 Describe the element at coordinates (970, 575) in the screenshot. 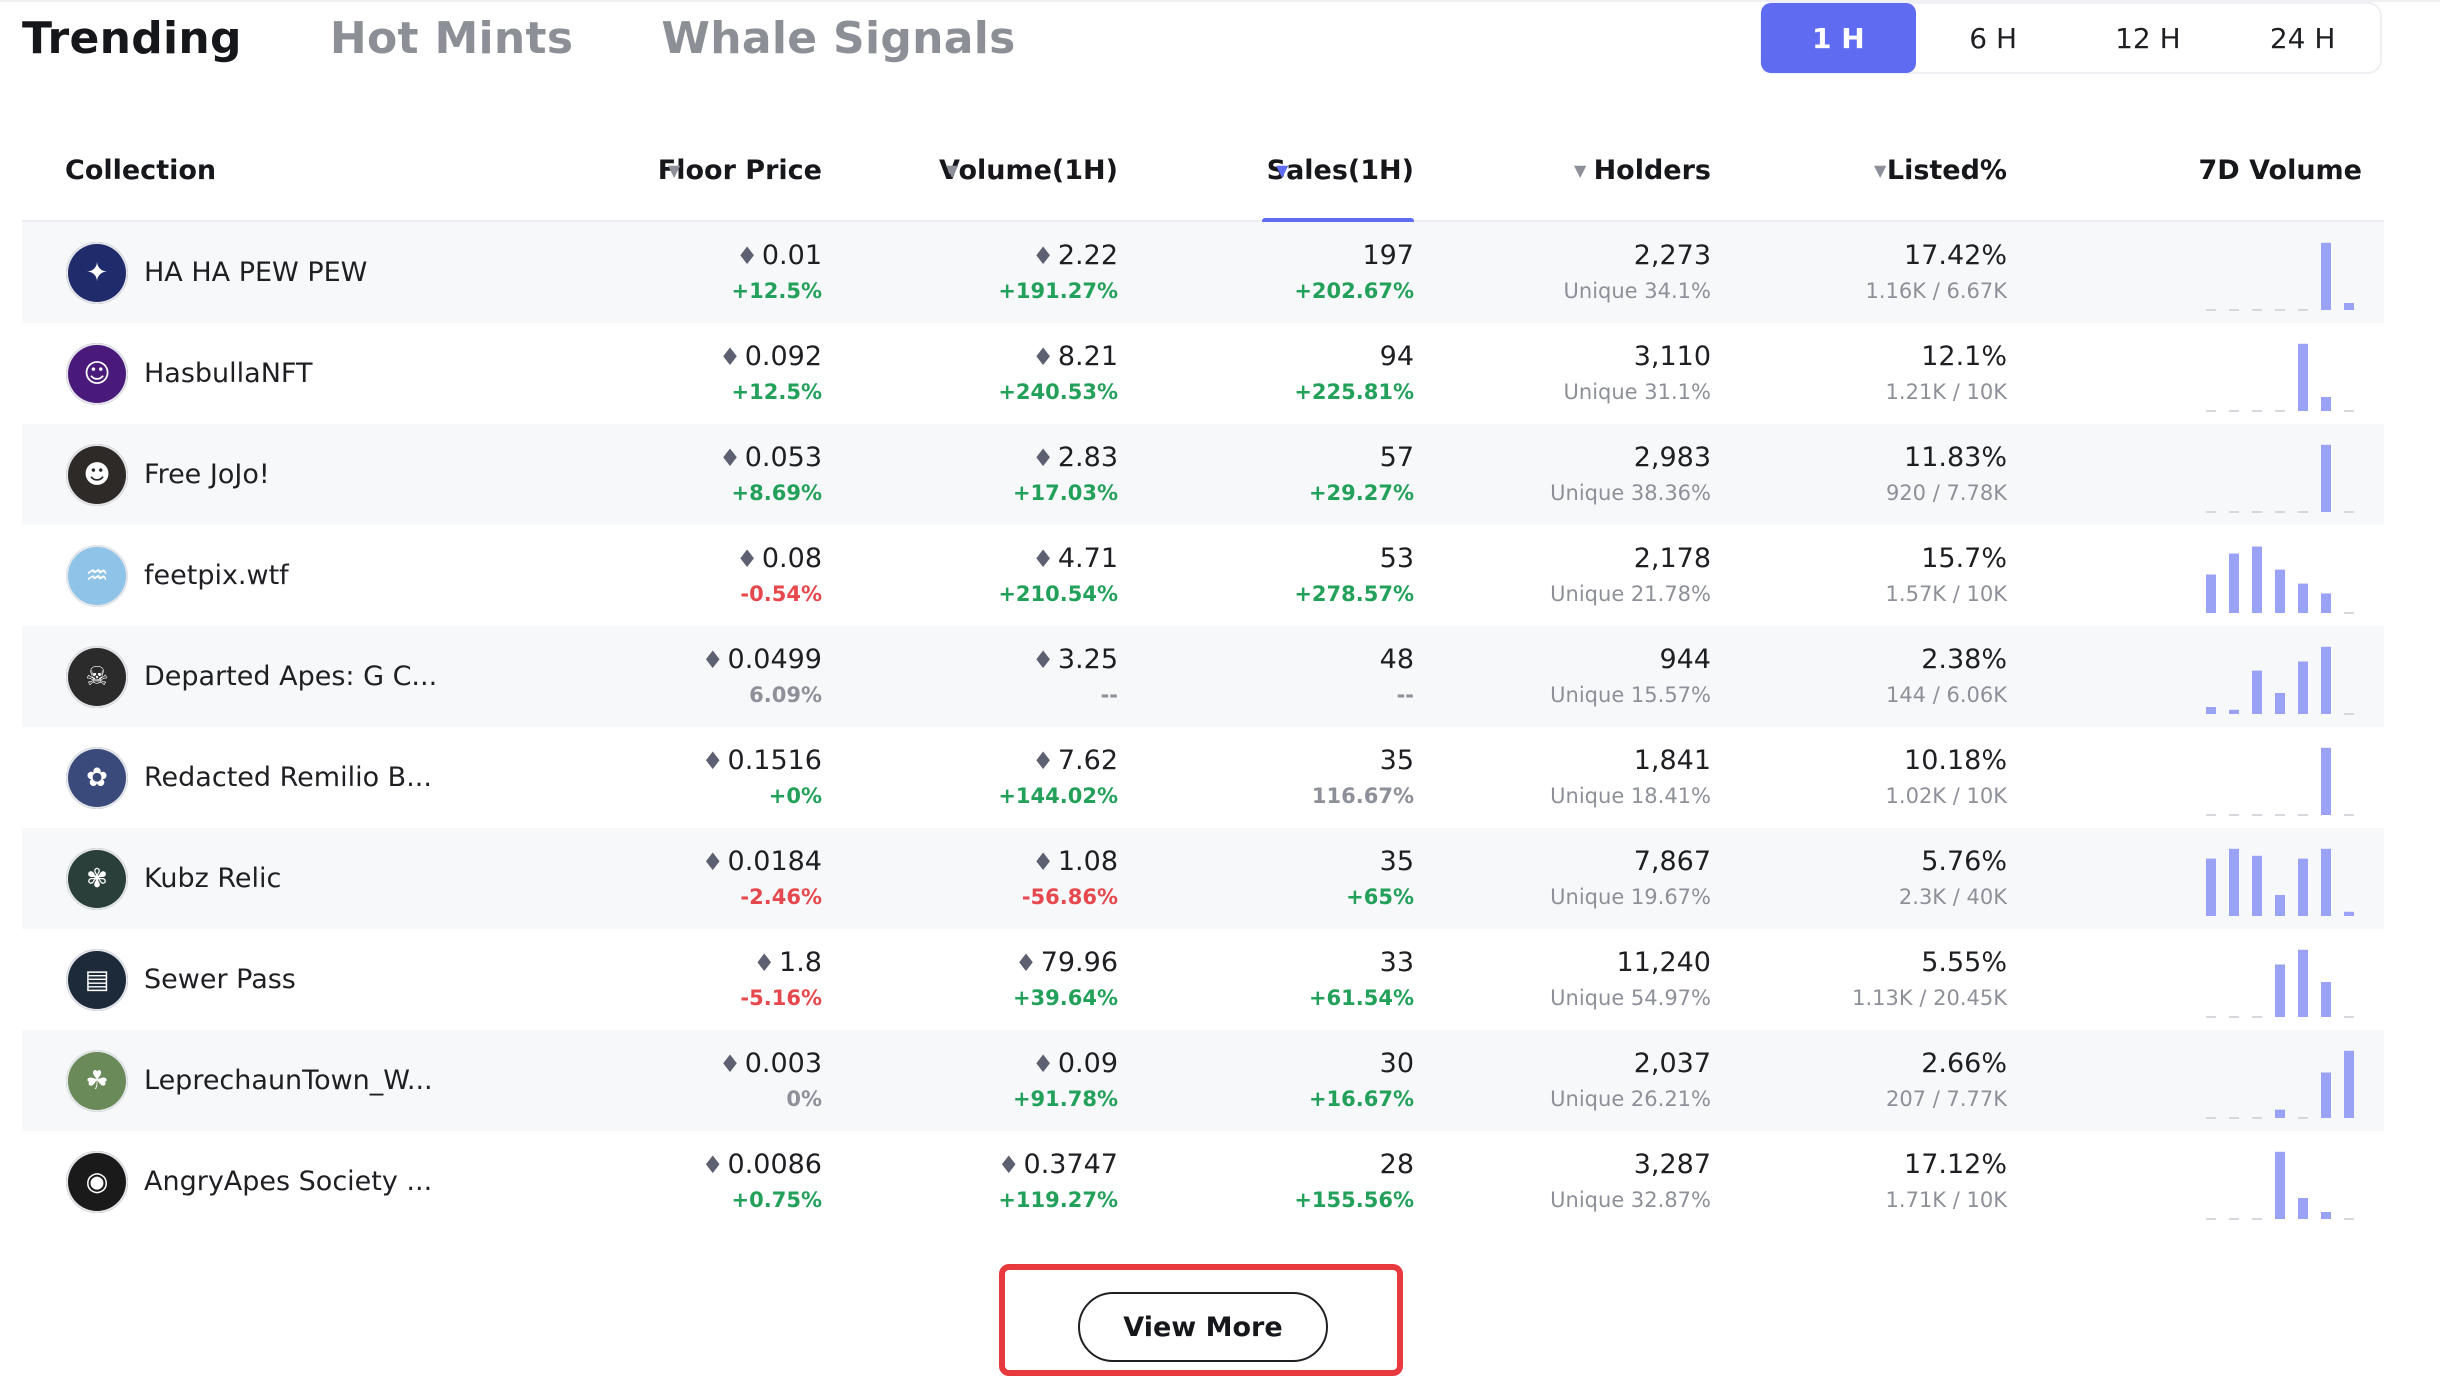

I see `volume-cell: ♦ 4.71 +210.54%` at that location.